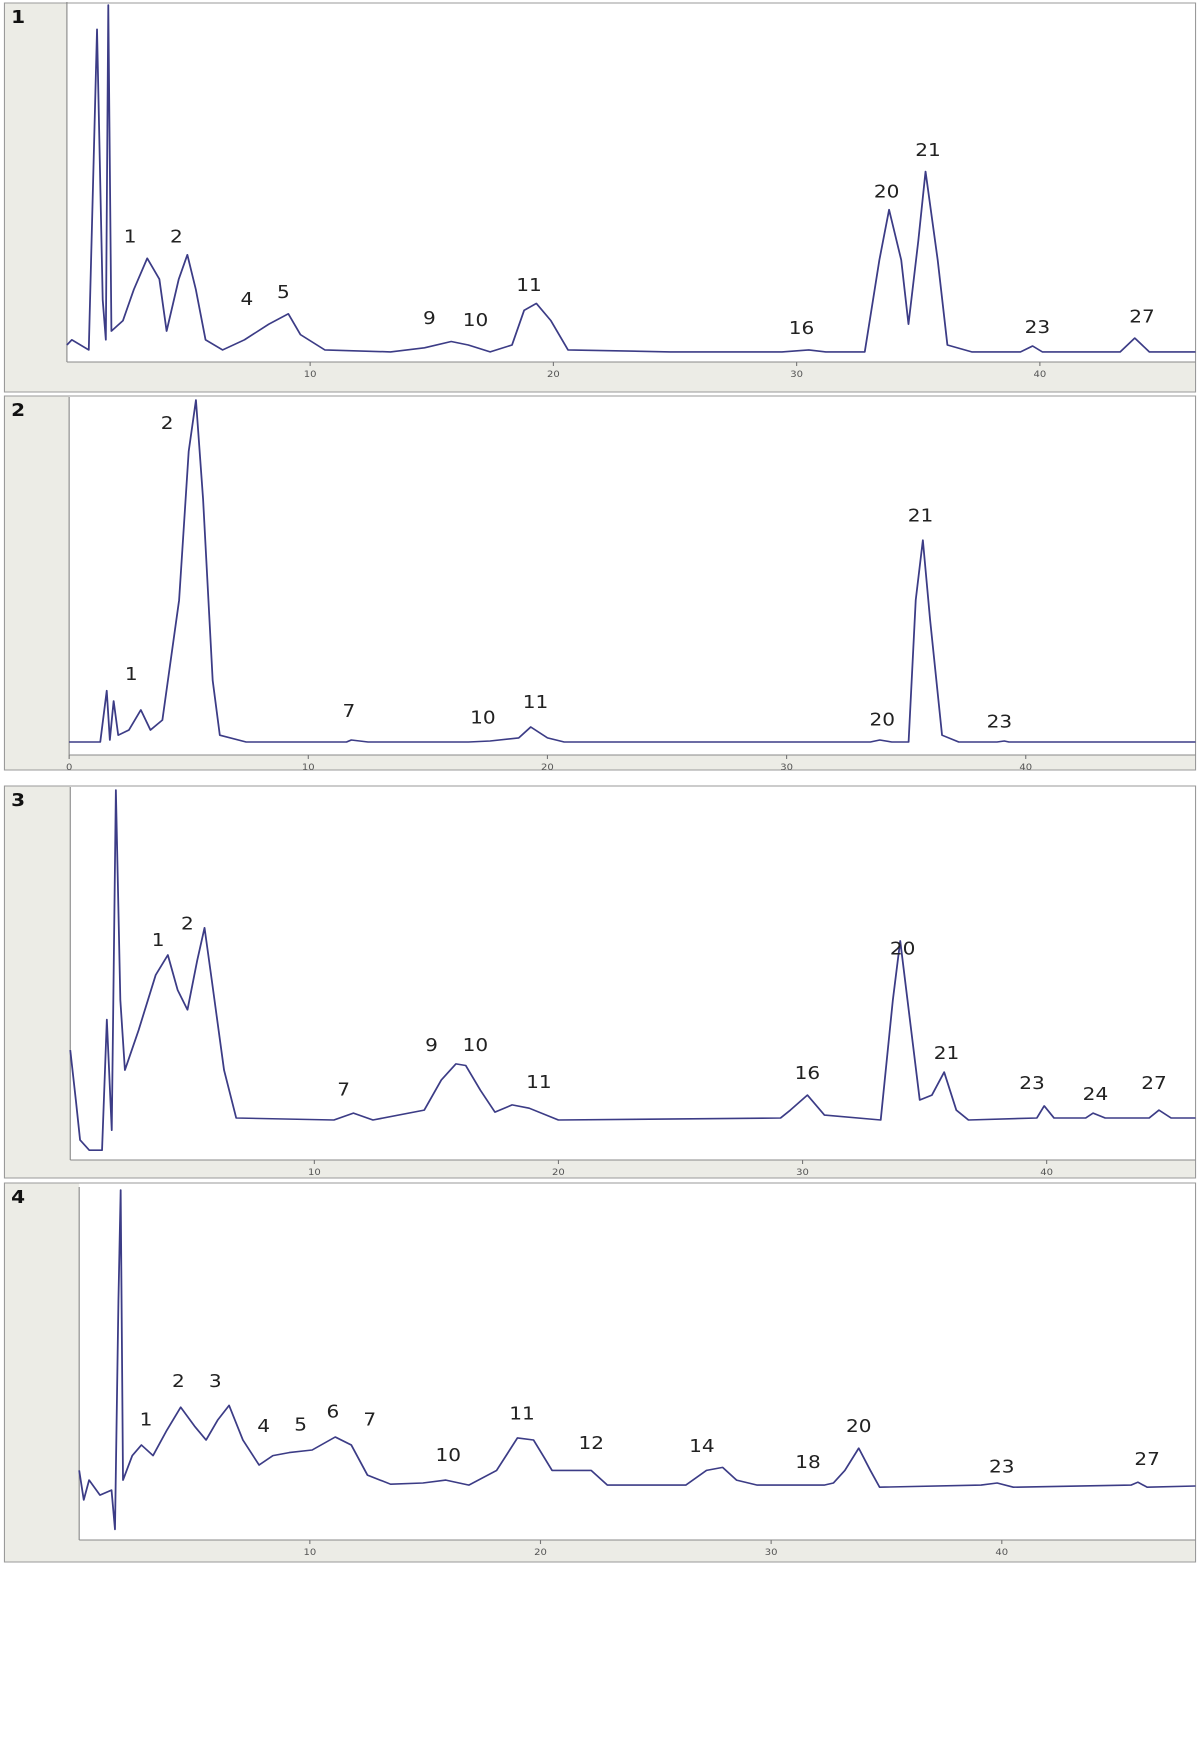 The width and height of the screenshot is (1200, 1742). I want to click on panel-label: 3, so click(18, 800).